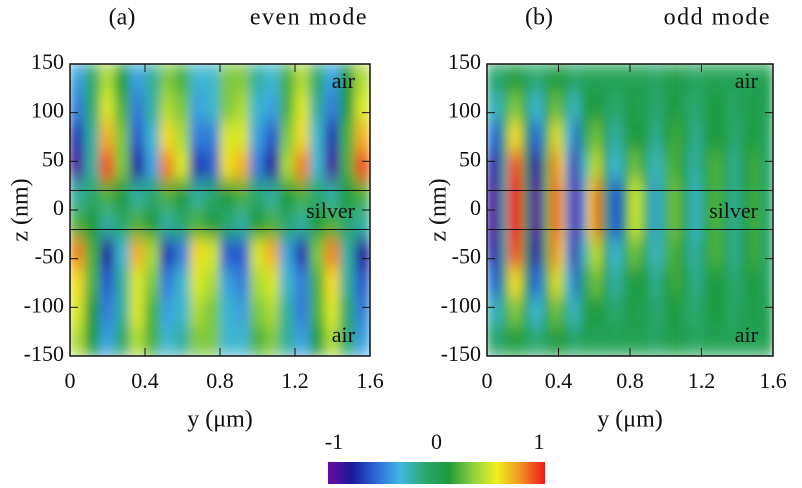 The image size is (802, 488). I want to click on y-tick-label: 50, so click(53, 158).